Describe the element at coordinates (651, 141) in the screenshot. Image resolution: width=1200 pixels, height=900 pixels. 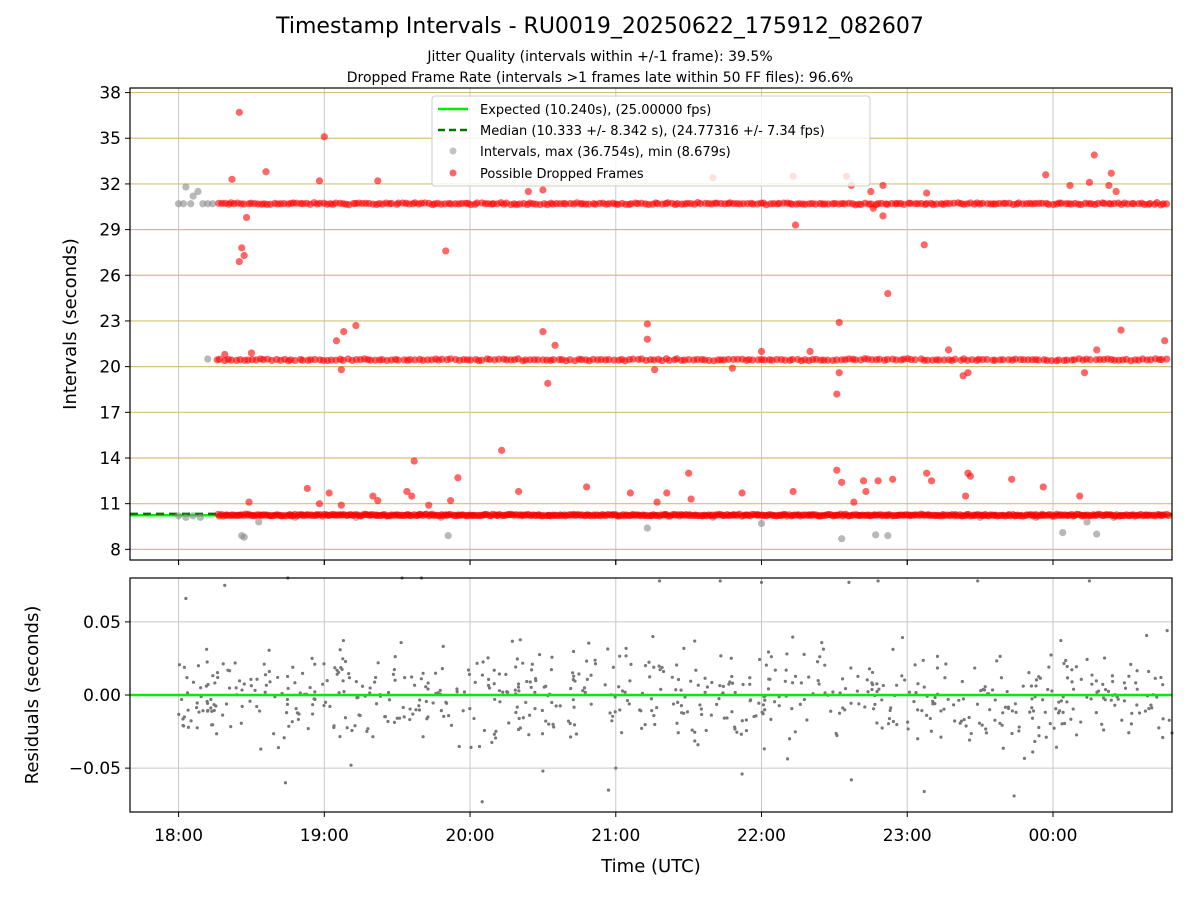
I see `legend-box` at that location.